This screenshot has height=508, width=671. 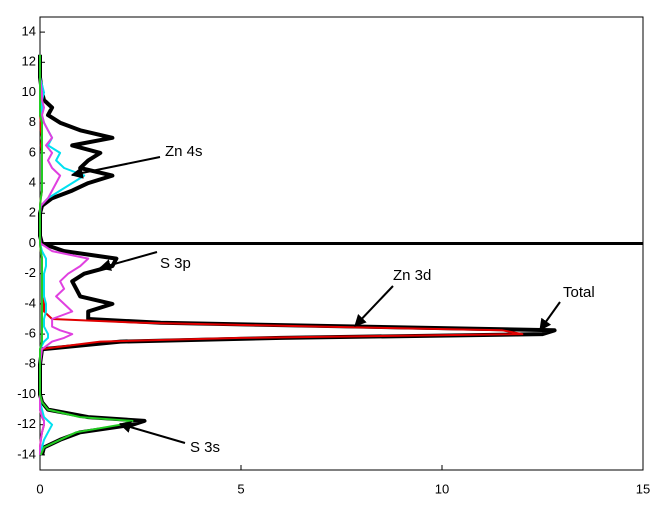 What do you see at coordinates (26, 453) in the screenshot?
I see `y-tick-label: -14` at bounding box center [26, 453].